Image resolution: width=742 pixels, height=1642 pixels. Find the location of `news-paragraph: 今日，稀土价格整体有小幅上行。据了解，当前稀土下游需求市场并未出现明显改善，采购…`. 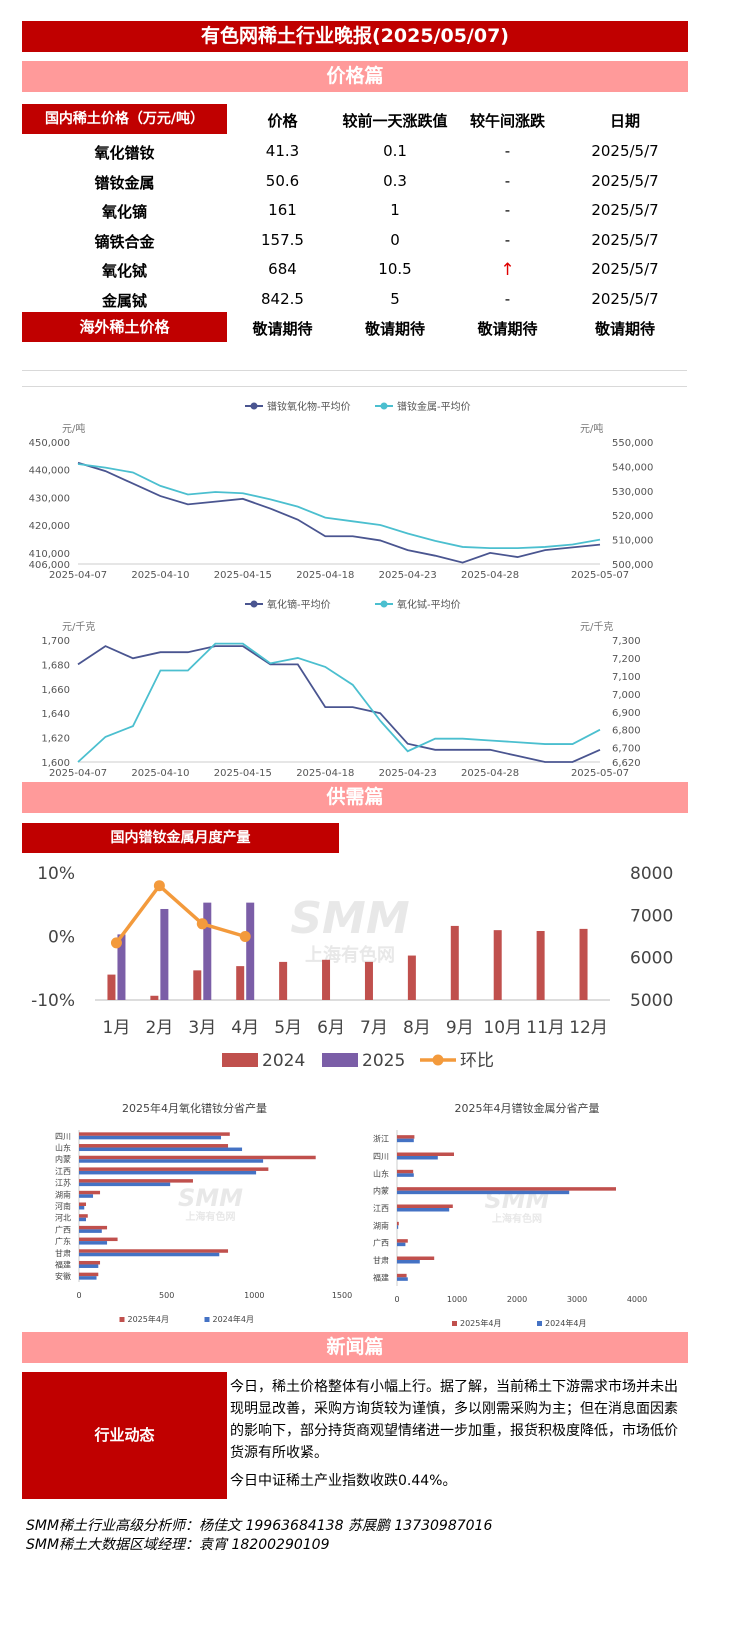

news-paragraph: 今日，稀土价格整体有小幅上行。据了解，当前稀土下游需求市场并未出现明显改善，采购… is located at coordinates (454, 1420).